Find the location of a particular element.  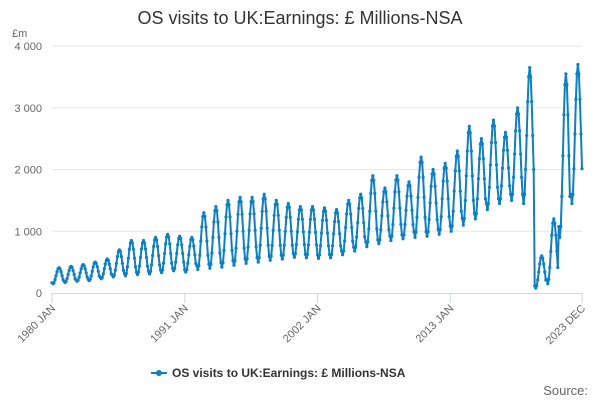

y-tick-label: 0 is located at coordinates (39, 294).